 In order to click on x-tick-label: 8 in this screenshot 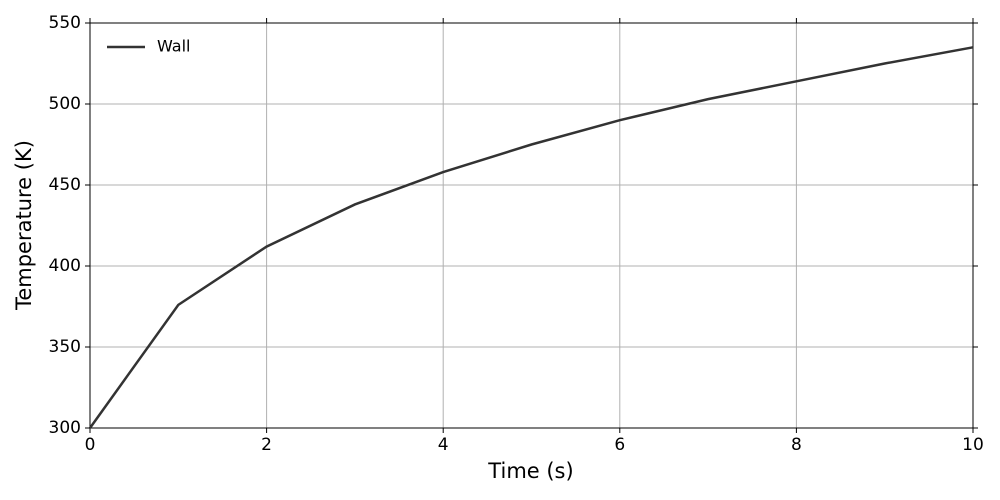, I will do `click(796, 445)`.